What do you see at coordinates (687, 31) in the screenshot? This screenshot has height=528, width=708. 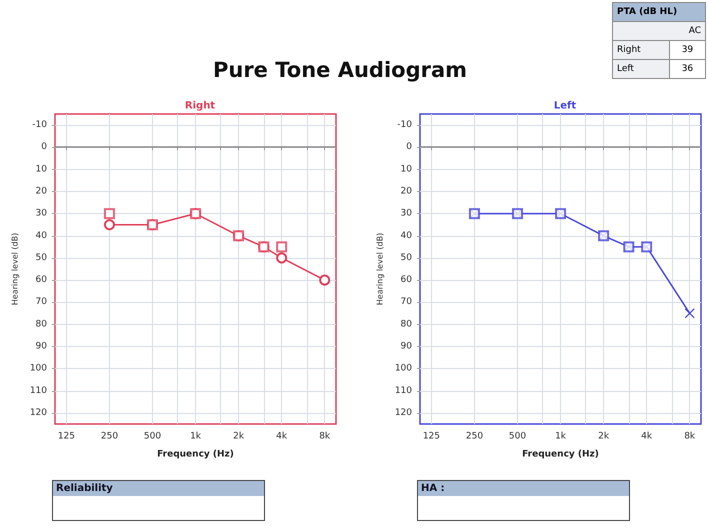 I see `text: AC` at bounding box center [687, 31].